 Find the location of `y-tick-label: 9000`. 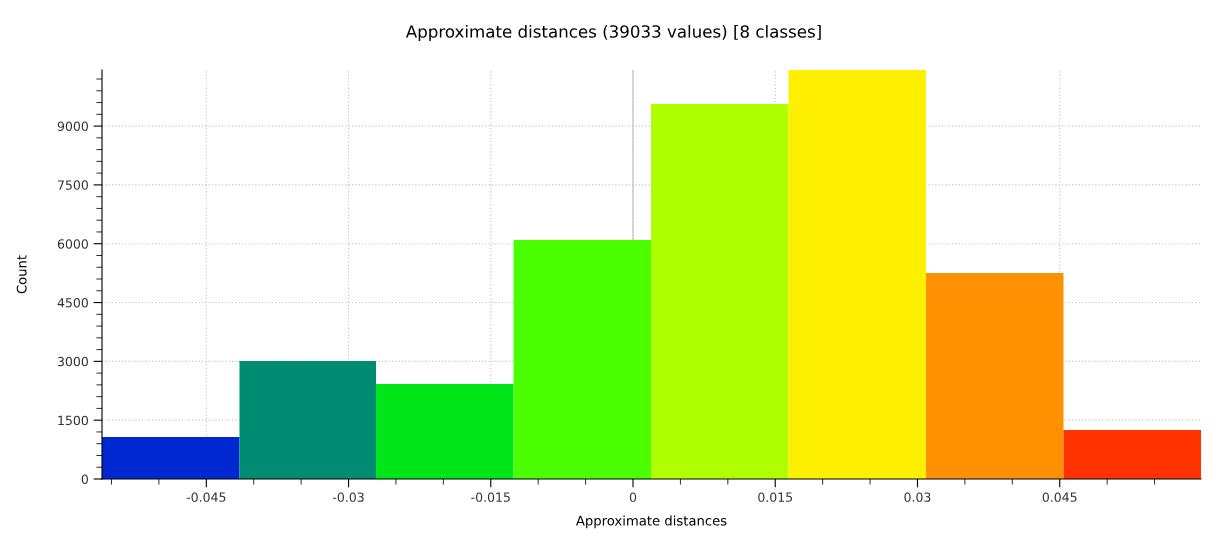

y-tick-label: 9000 is located at coordinates (72, 126).